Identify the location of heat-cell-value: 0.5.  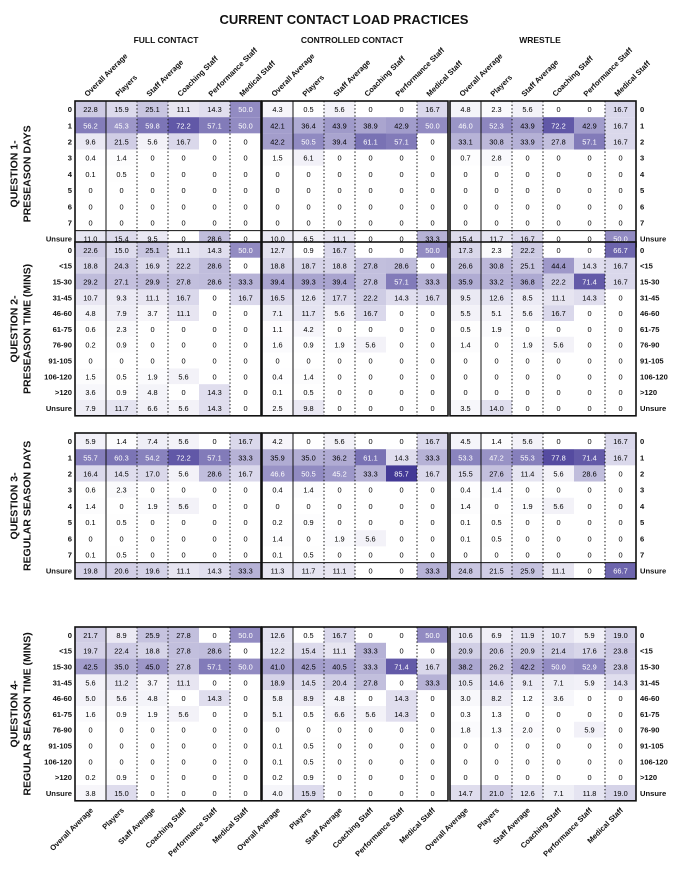
(121, 555).